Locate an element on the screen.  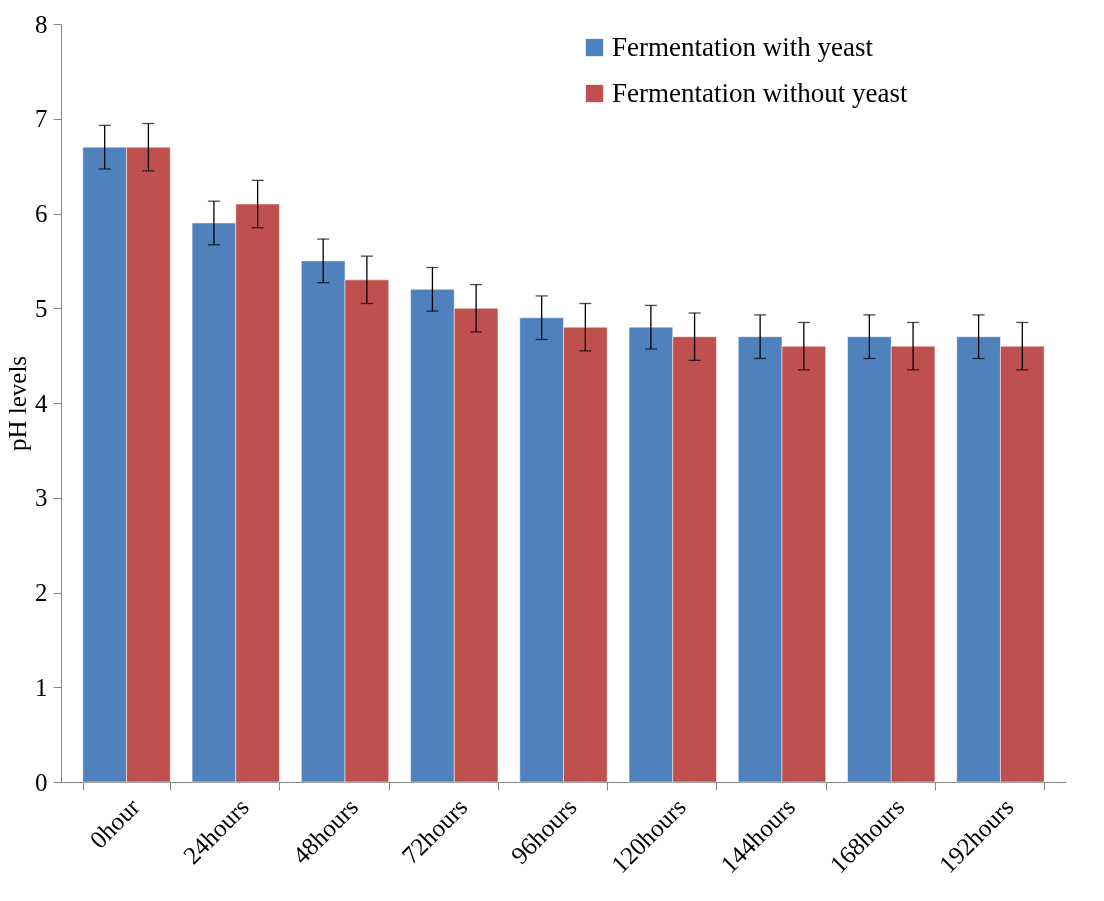
legend-label: Fermentation without yeast is located at coordinates (760, 92).